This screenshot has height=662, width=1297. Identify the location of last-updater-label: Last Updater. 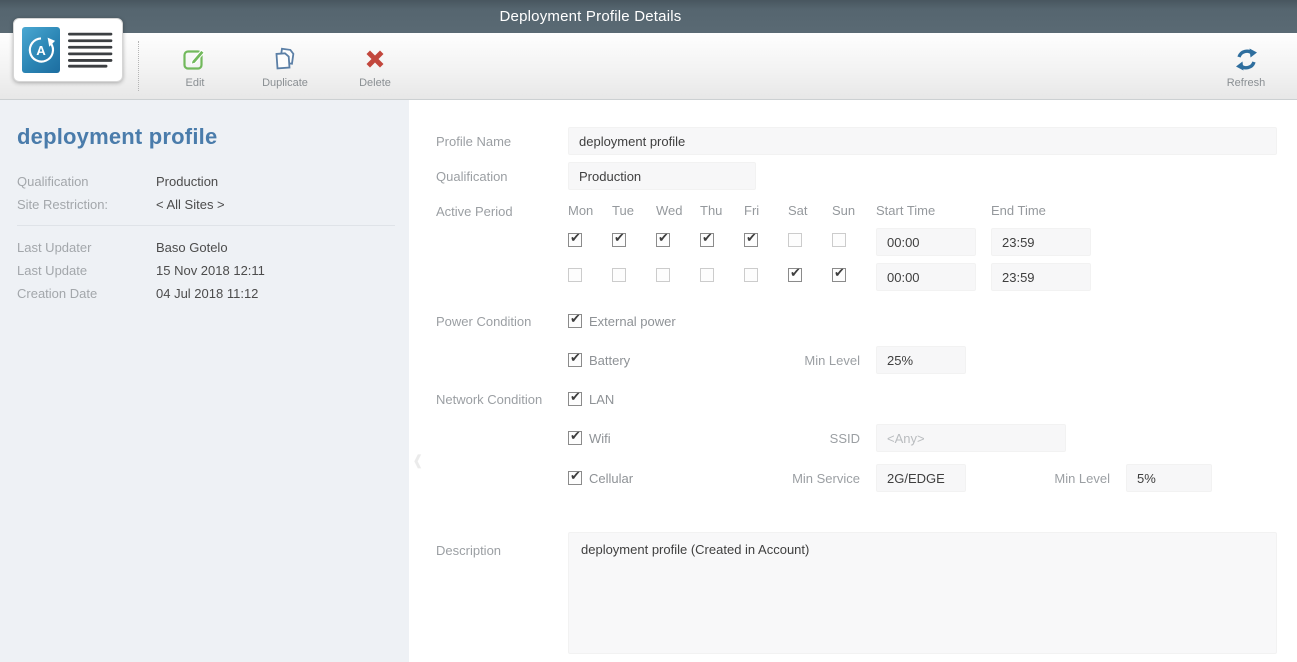
(54, 247).